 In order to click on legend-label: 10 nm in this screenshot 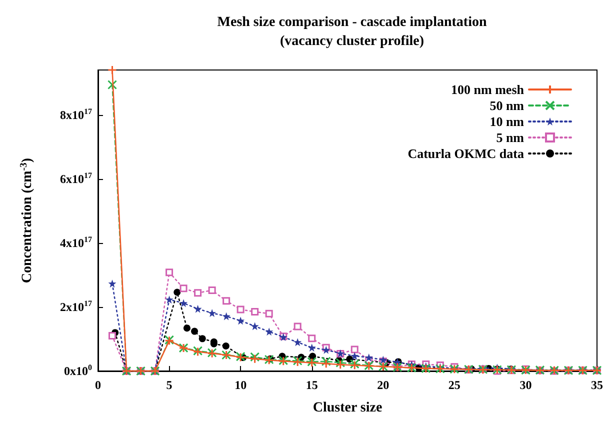, I will do `click(507, 121)`.